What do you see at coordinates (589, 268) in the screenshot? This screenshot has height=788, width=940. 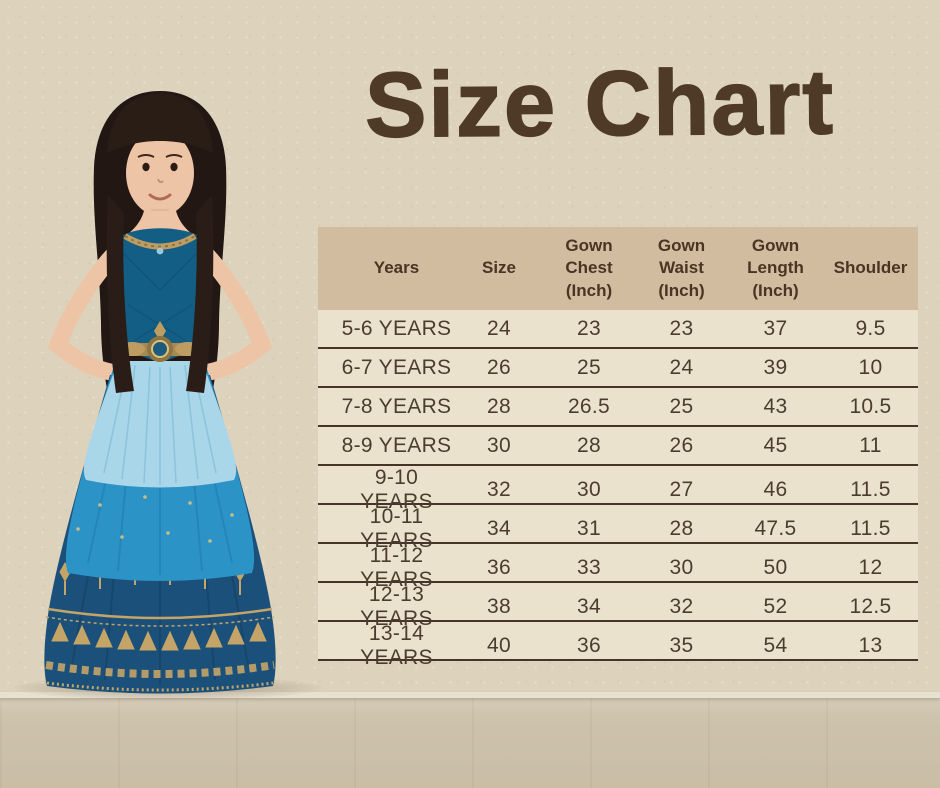 I see `header-cell-chest: Gown Chest (Inch)` at bounding box center [589, 268].